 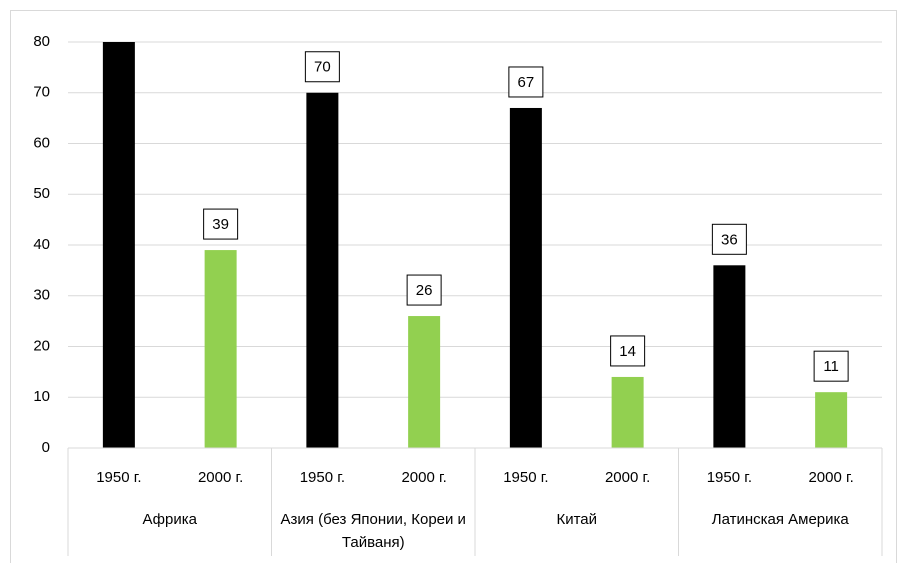 I want to click on data-label: 39, so click(x=220, y=224).